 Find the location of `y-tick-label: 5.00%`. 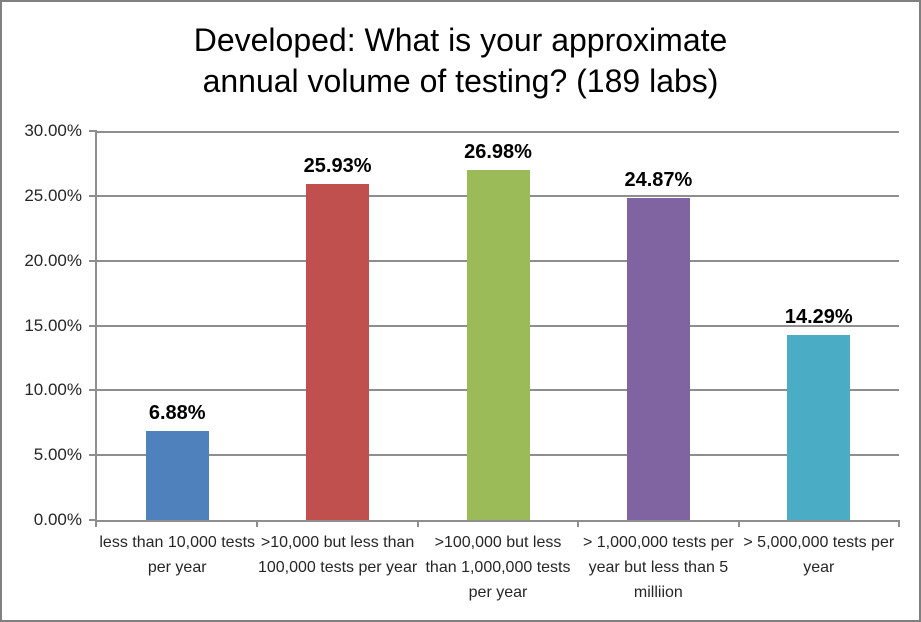

y-tick-label: 5.00% is located at coordinates (57, 455).